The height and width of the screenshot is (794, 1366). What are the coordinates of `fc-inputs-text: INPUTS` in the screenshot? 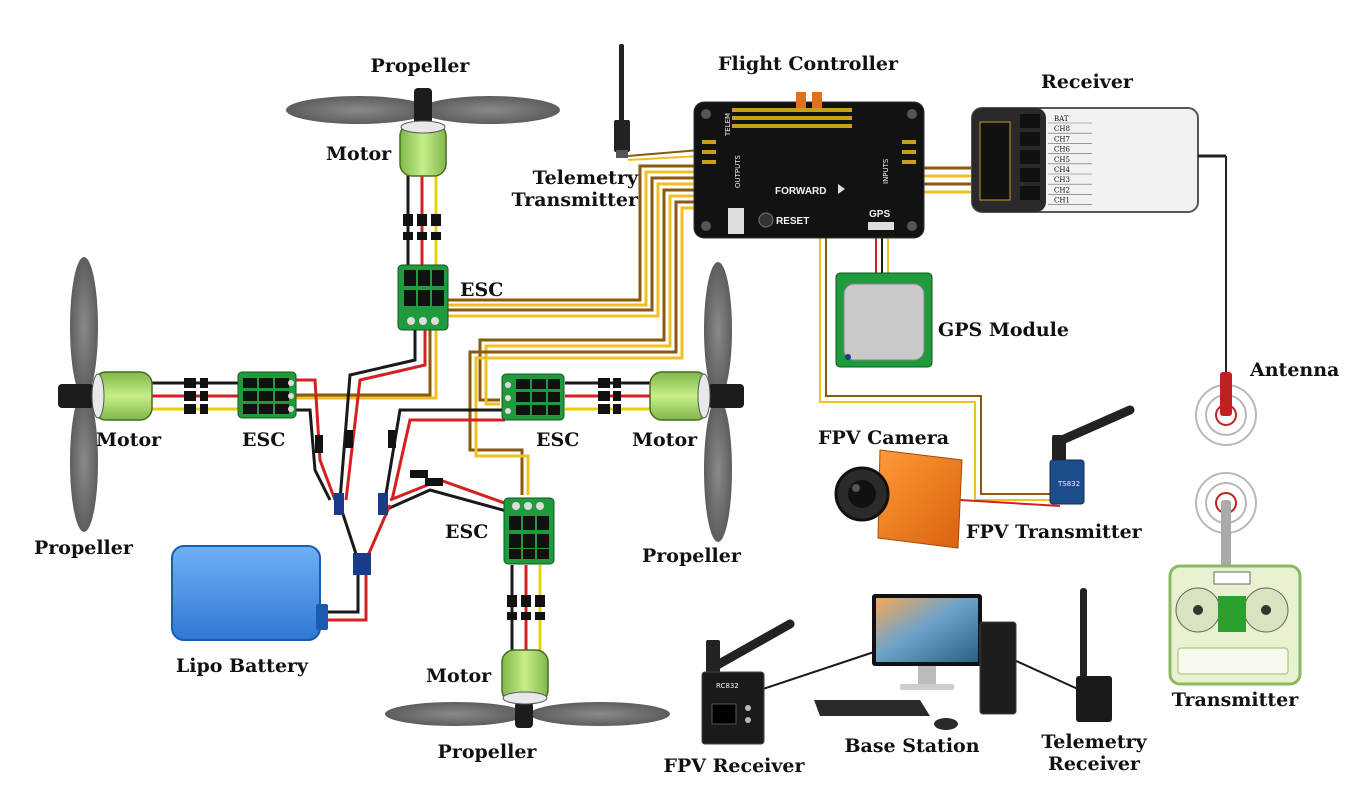 It's located at (886, 171).